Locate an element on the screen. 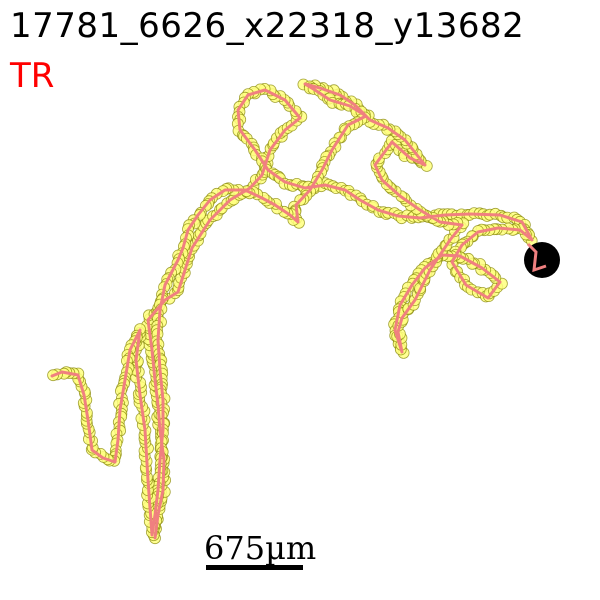  end-hook-path is located at coordinates (536, 257).